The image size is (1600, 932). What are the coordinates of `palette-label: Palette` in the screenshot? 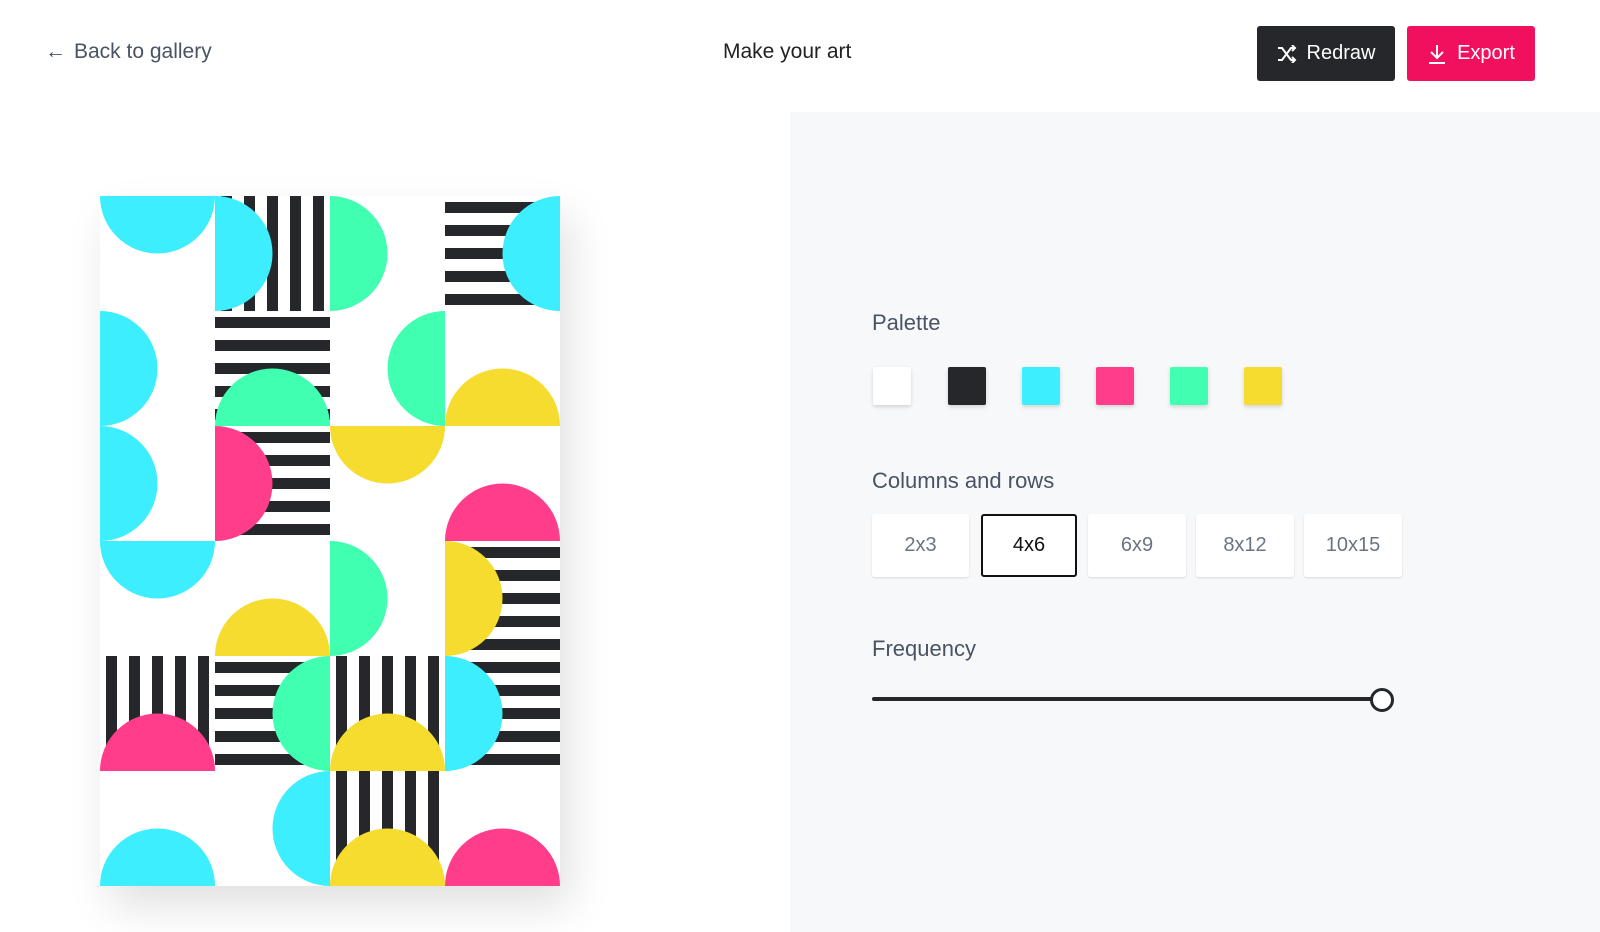 It's located at (906, 322).